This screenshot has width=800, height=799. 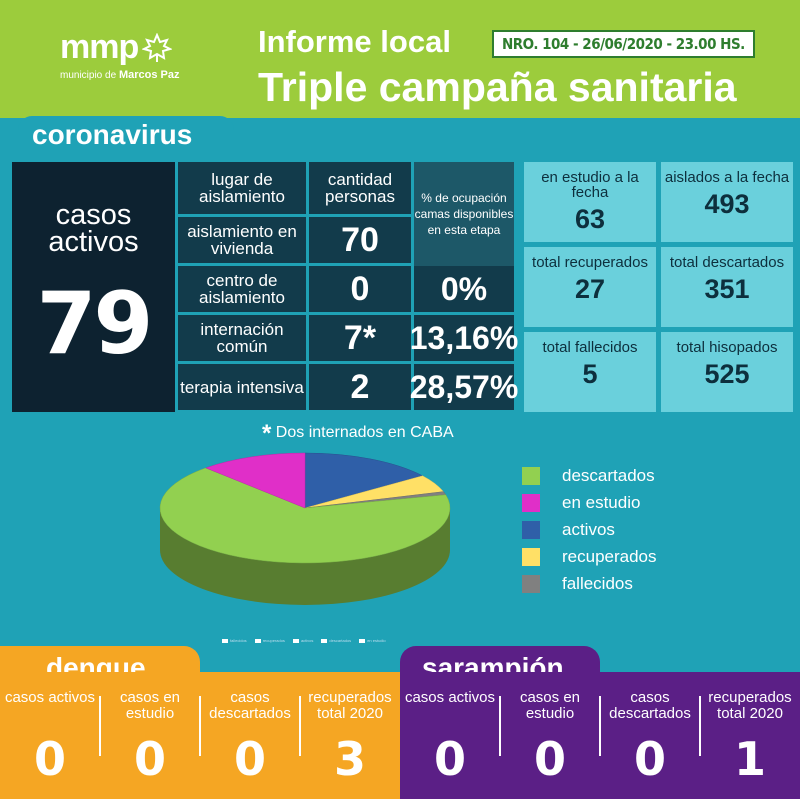 I want to click on logo-sub-name: Marcos Paz, so click(x=149, y=75).